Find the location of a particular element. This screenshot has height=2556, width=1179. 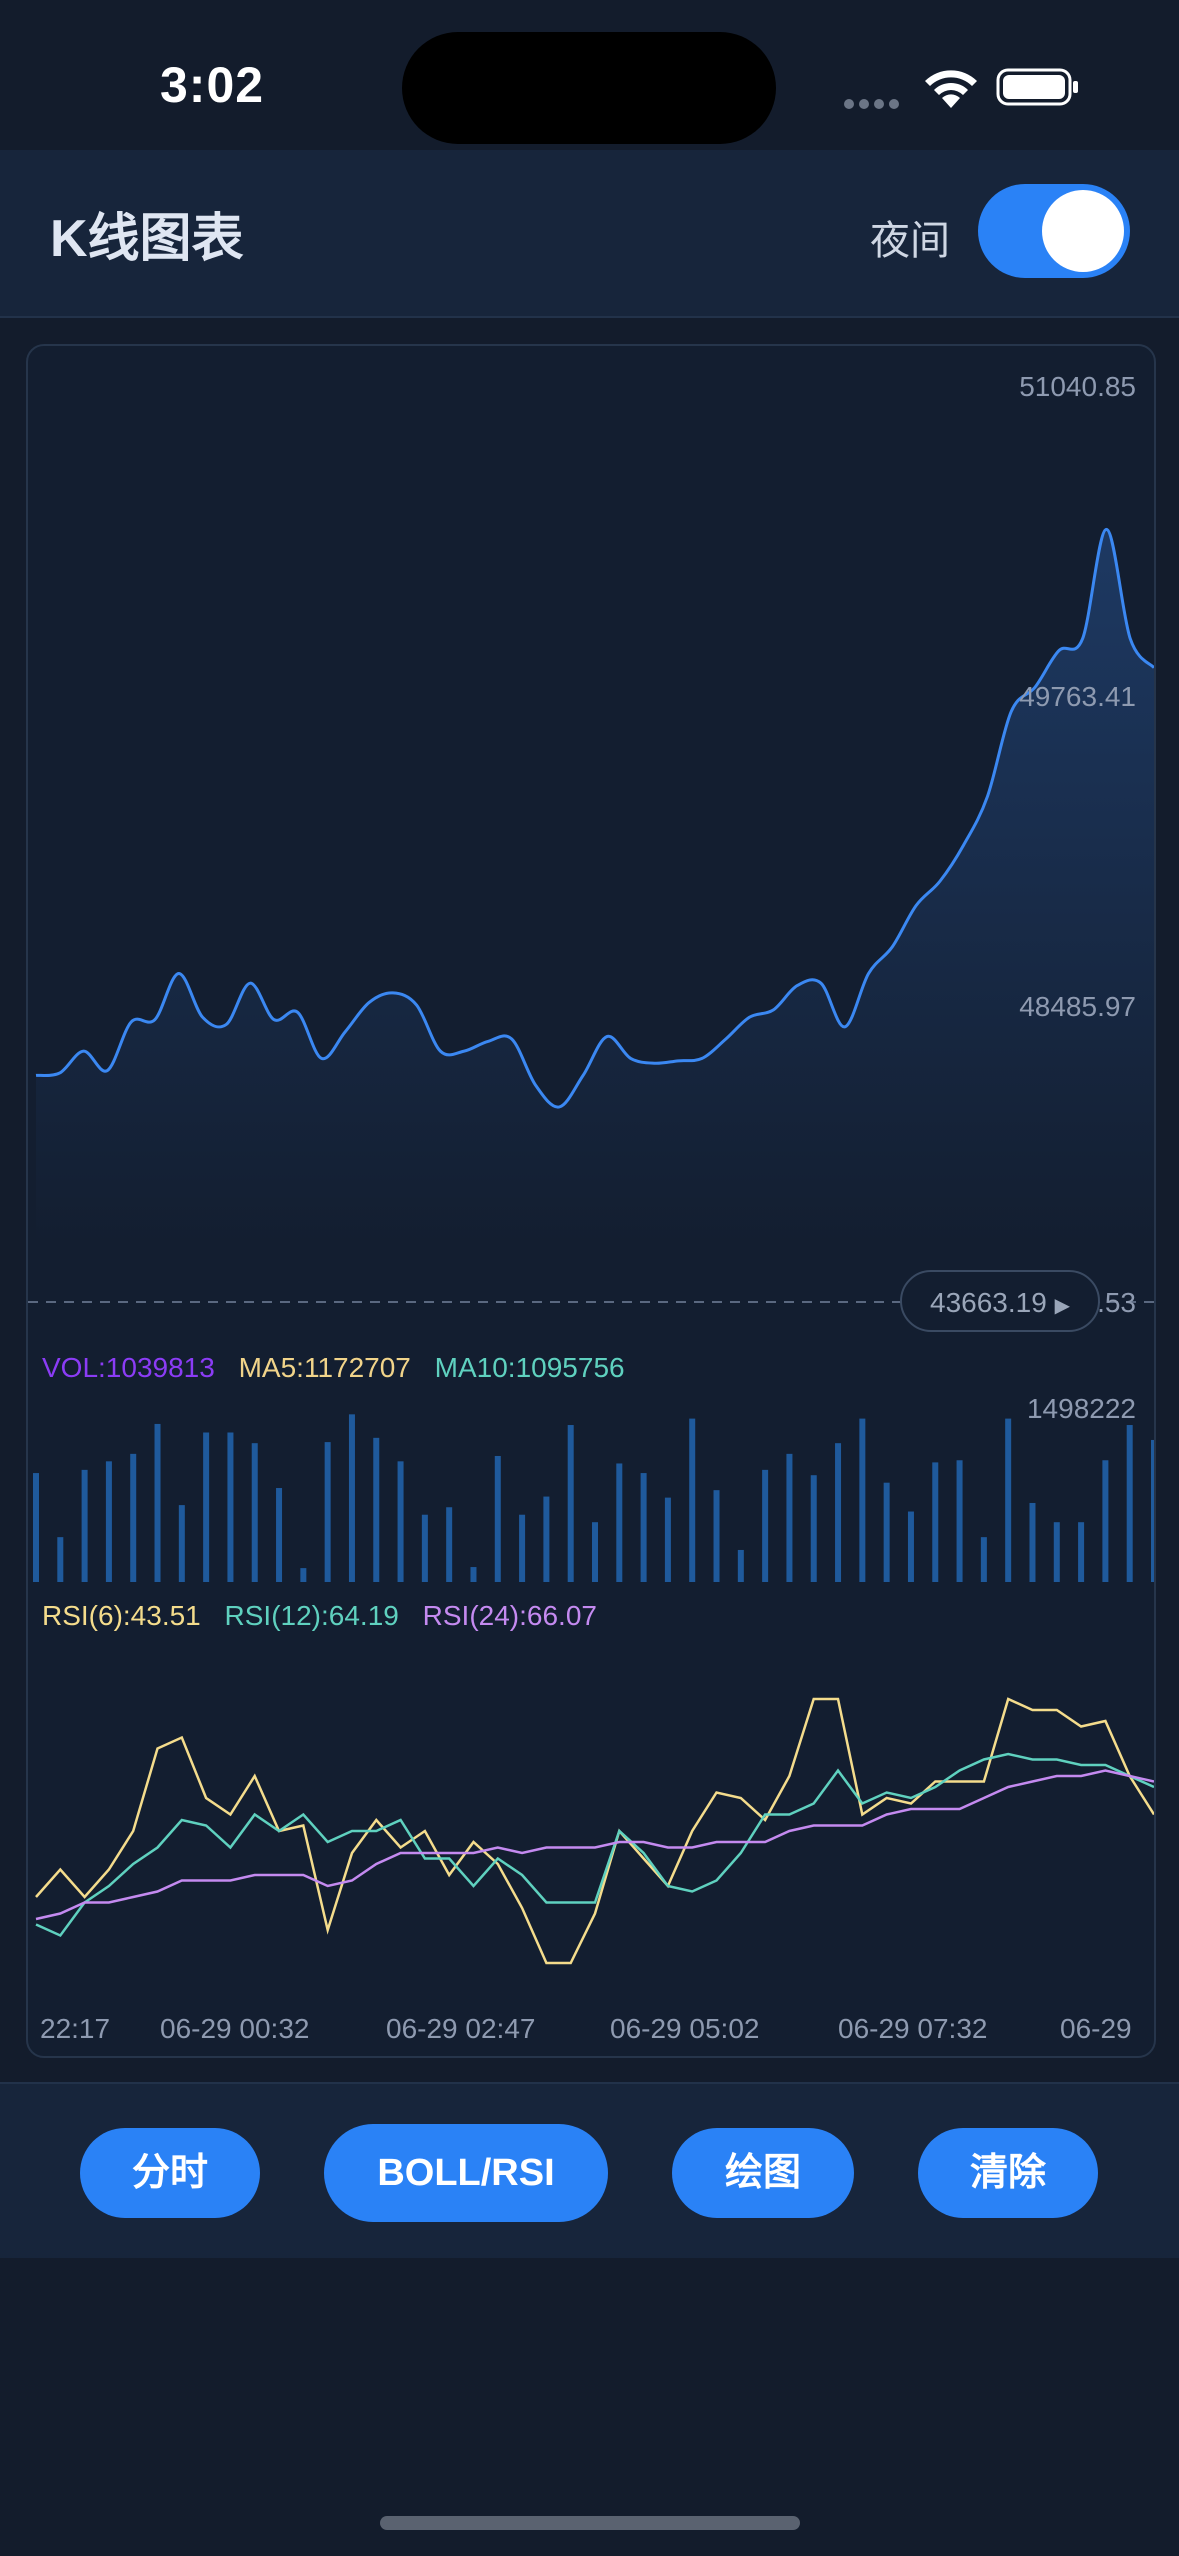

bottom-toolbar: 分时 BOLL/RSI 绘图 清除 is located at coordinates (589, 2170).